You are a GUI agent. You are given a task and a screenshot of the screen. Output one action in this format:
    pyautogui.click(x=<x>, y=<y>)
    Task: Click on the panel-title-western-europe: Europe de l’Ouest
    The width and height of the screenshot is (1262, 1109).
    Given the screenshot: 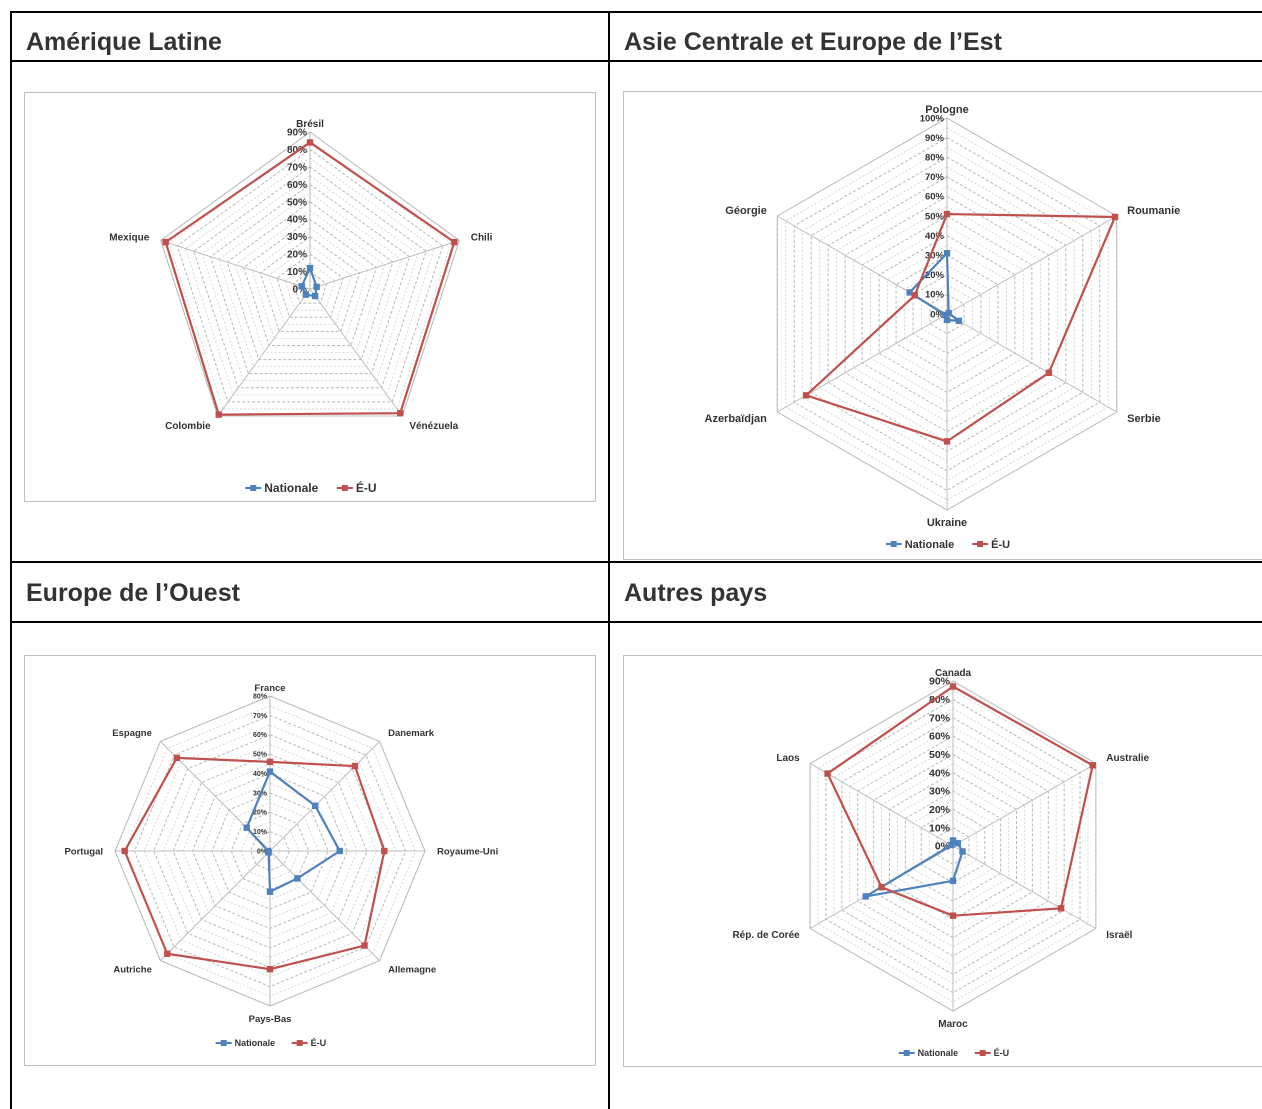 What is the action you would take?
    pyautogui.click(x=133, y=593)
    